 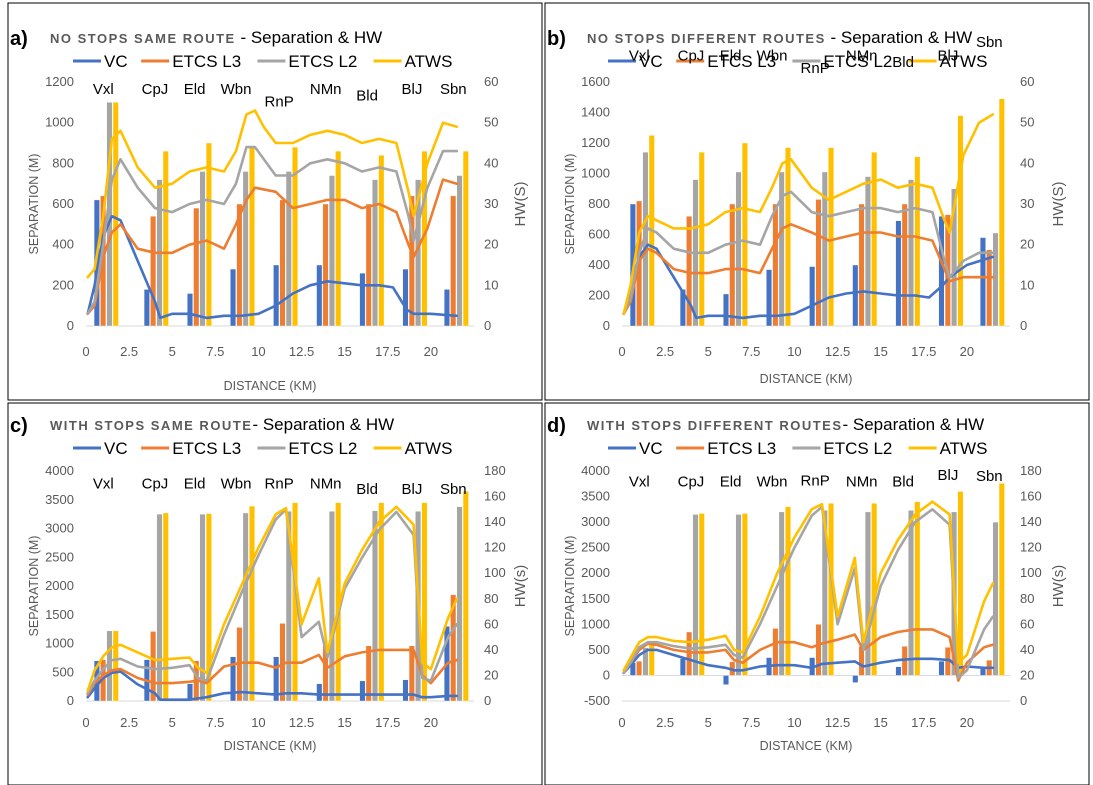 What do you see at coordinates (59, 470) in the screenshot?
I see `y-tick-label: 4000` at bounding box center [59, 470].